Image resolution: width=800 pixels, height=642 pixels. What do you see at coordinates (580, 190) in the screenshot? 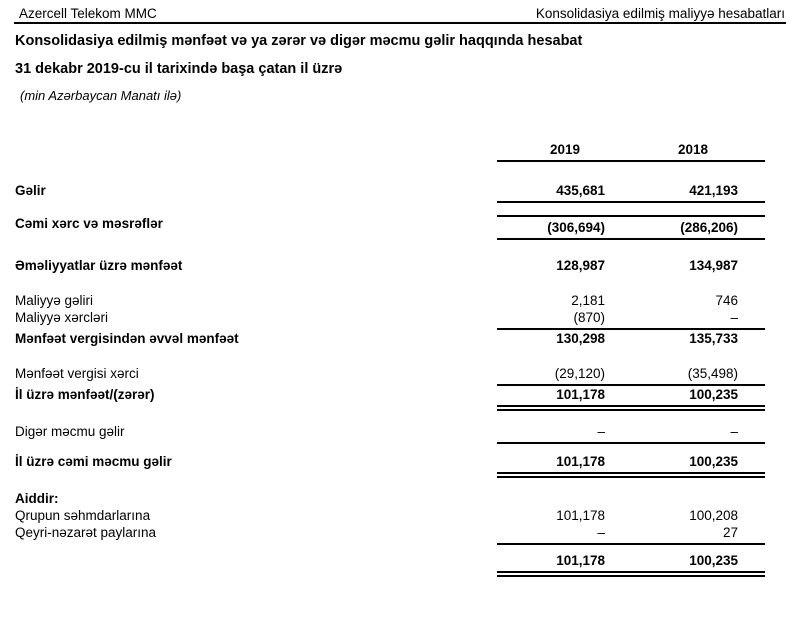
I see `value-2019: 435,681` at bounding box center [580, 190].